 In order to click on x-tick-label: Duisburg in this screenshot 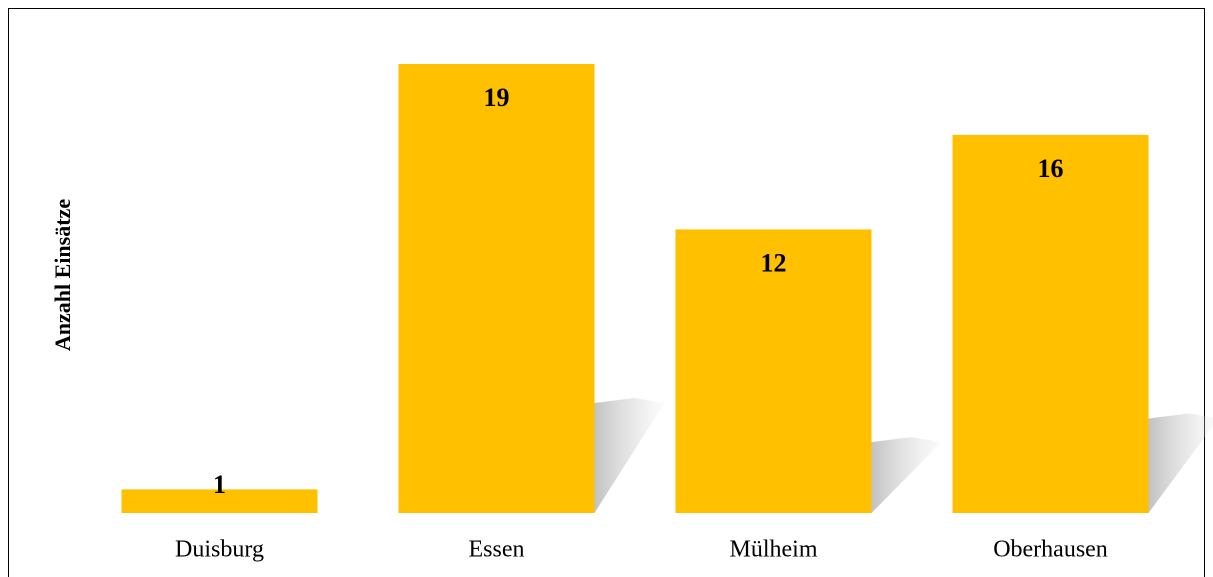, I will do `click(219, 550)`.